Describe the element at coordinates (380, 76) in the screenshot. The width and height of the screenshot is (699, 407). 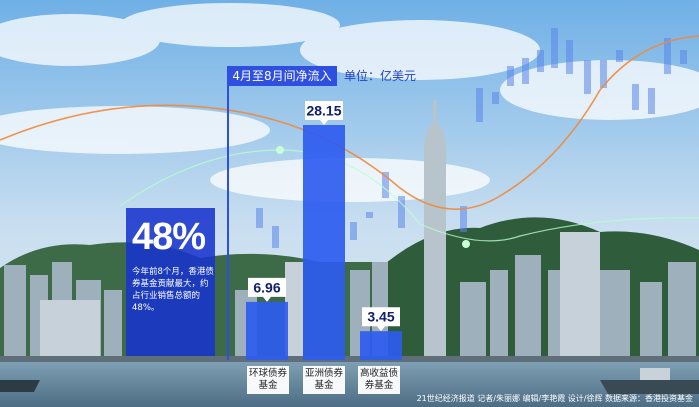
I see `chart-unit: 单位：亿美元` at that location.